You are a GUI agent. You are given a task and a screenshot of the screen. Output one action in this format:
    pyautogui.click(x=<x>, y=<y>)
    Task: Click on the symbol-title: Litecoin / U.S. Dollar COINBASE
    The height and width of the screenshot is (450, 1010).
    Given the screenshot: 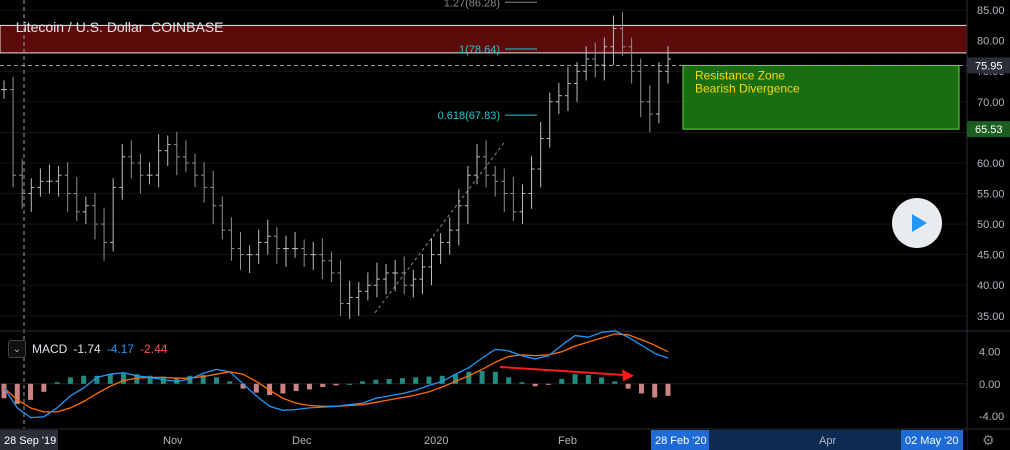 What is the action you would take?
    pyautogui.click(x=116, y=19)
    